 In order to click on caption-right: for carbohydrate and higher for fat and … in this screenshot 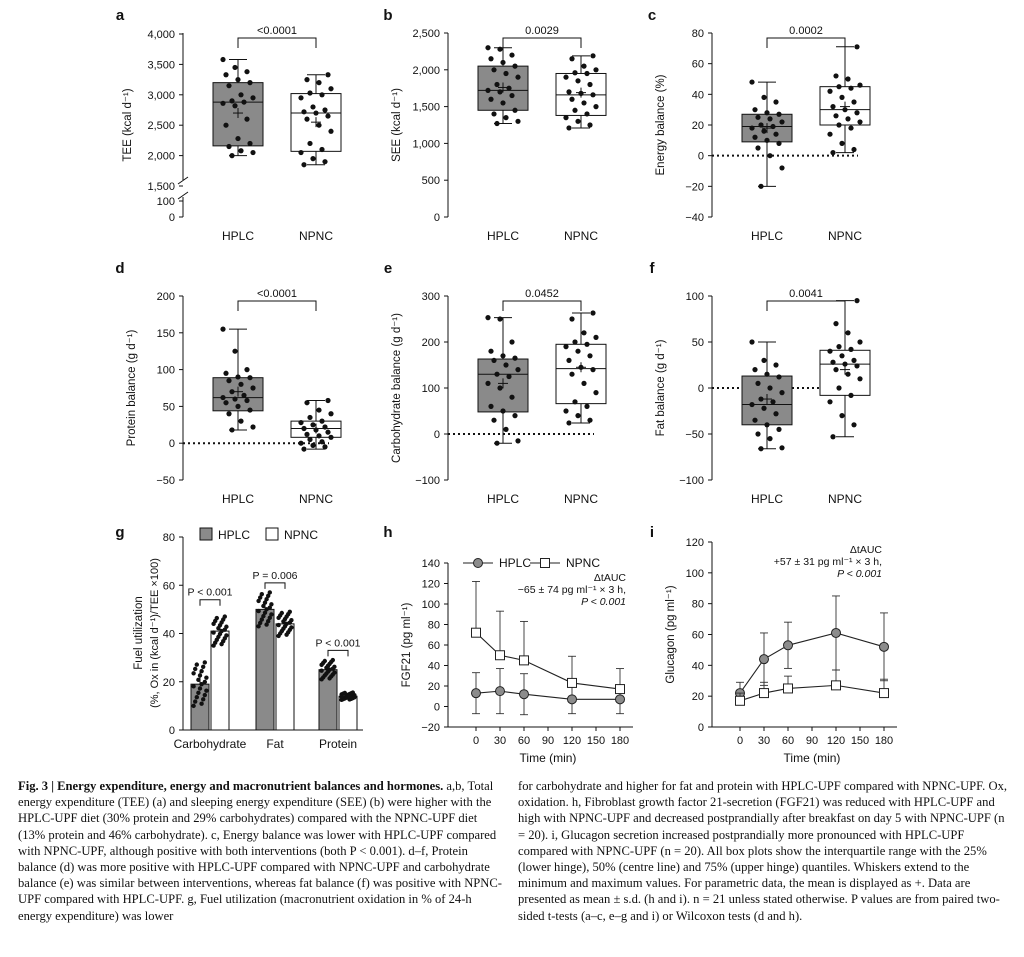, I will do `click(764, 851)`.